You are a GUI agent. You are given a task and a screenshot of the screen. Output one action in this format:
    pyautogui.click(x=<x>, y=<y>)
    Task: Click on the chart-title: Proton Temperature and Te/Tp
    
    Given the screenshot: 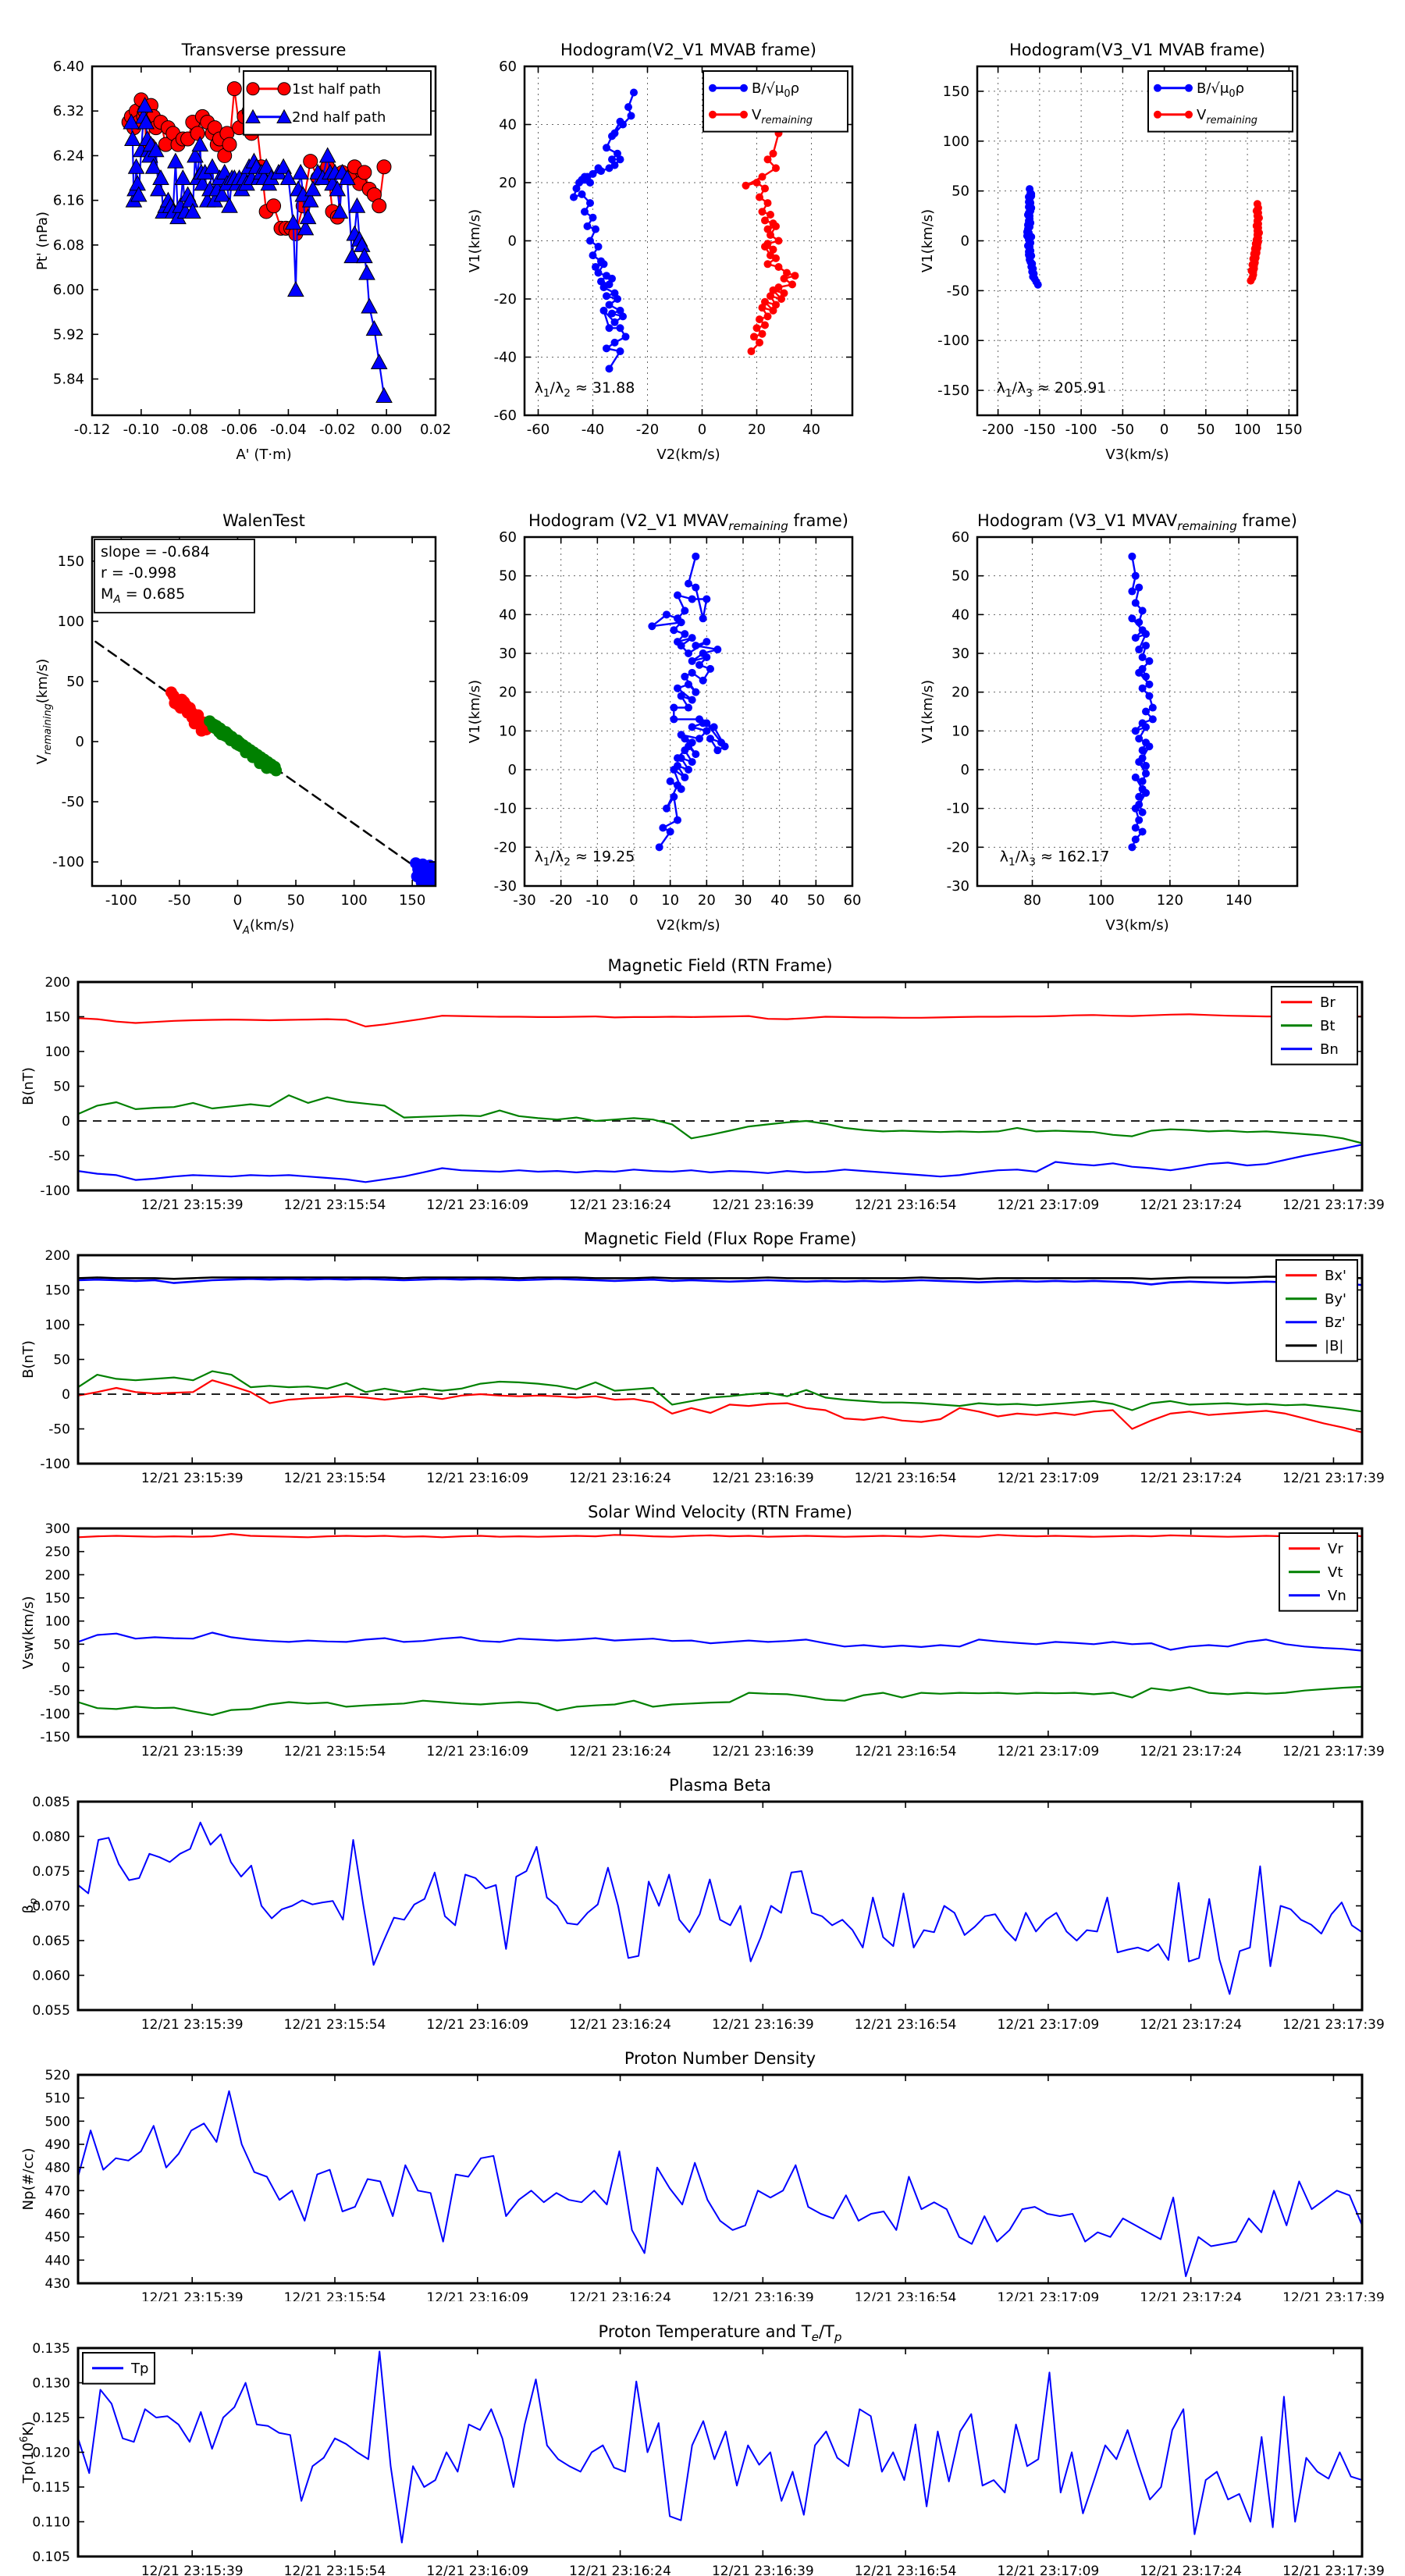 What is the action you would take?
    pyautogui.click(x=720, y=2333)
    